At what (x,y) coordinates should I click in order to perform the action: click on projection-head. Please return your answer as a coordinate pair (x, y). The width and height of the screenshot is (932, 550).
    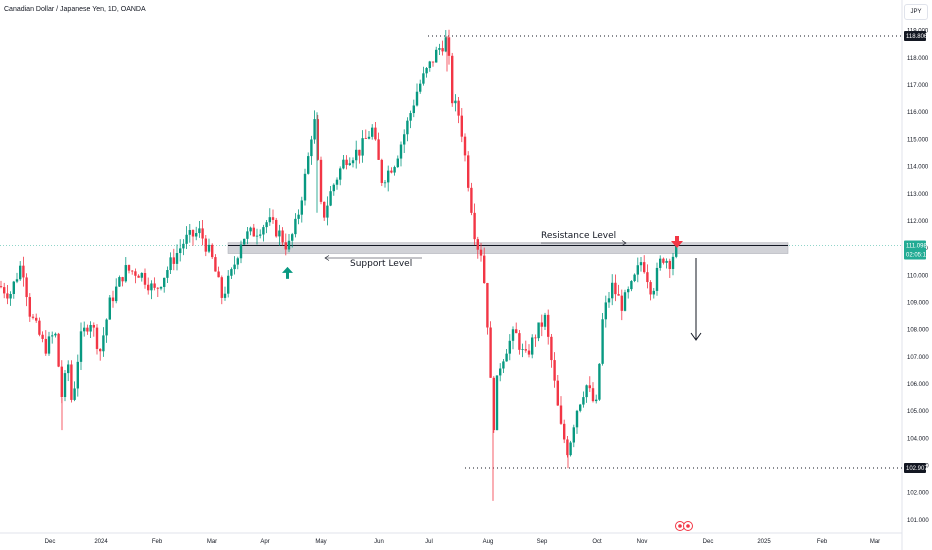
    Looking at the image, I should click on (696, 336).